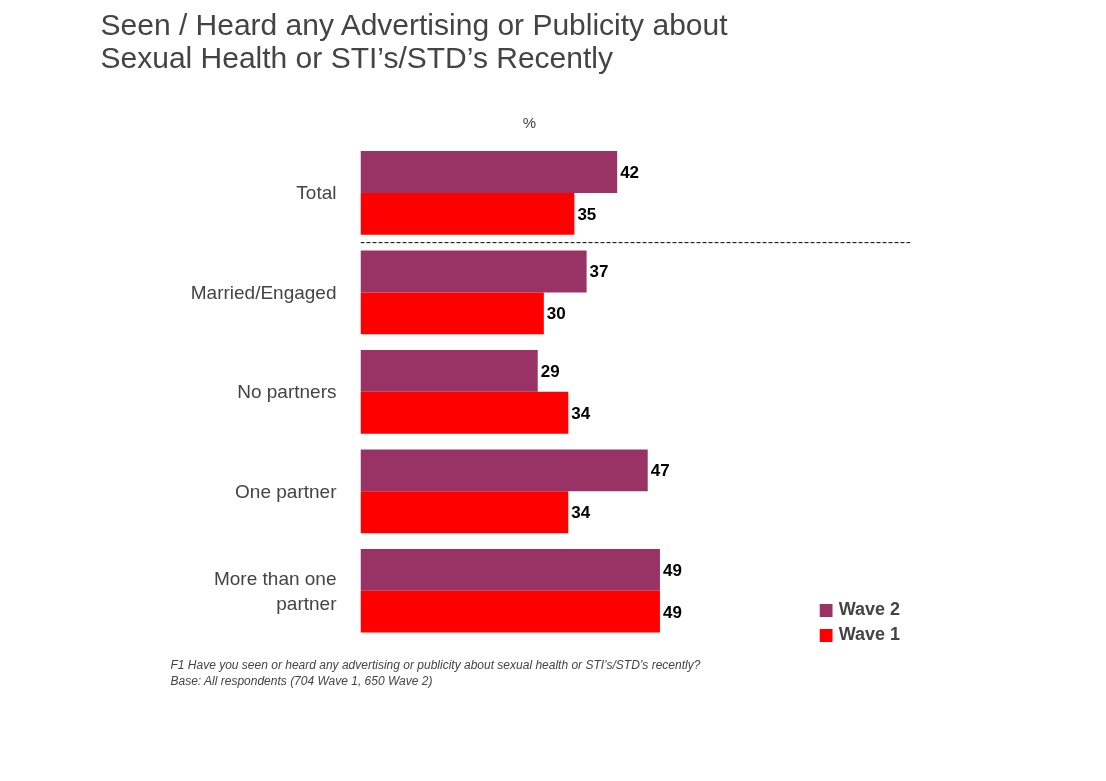 The image size is (1106, 781). I want to click on y-tick-label: Married/Engaged, so click(263, 292).